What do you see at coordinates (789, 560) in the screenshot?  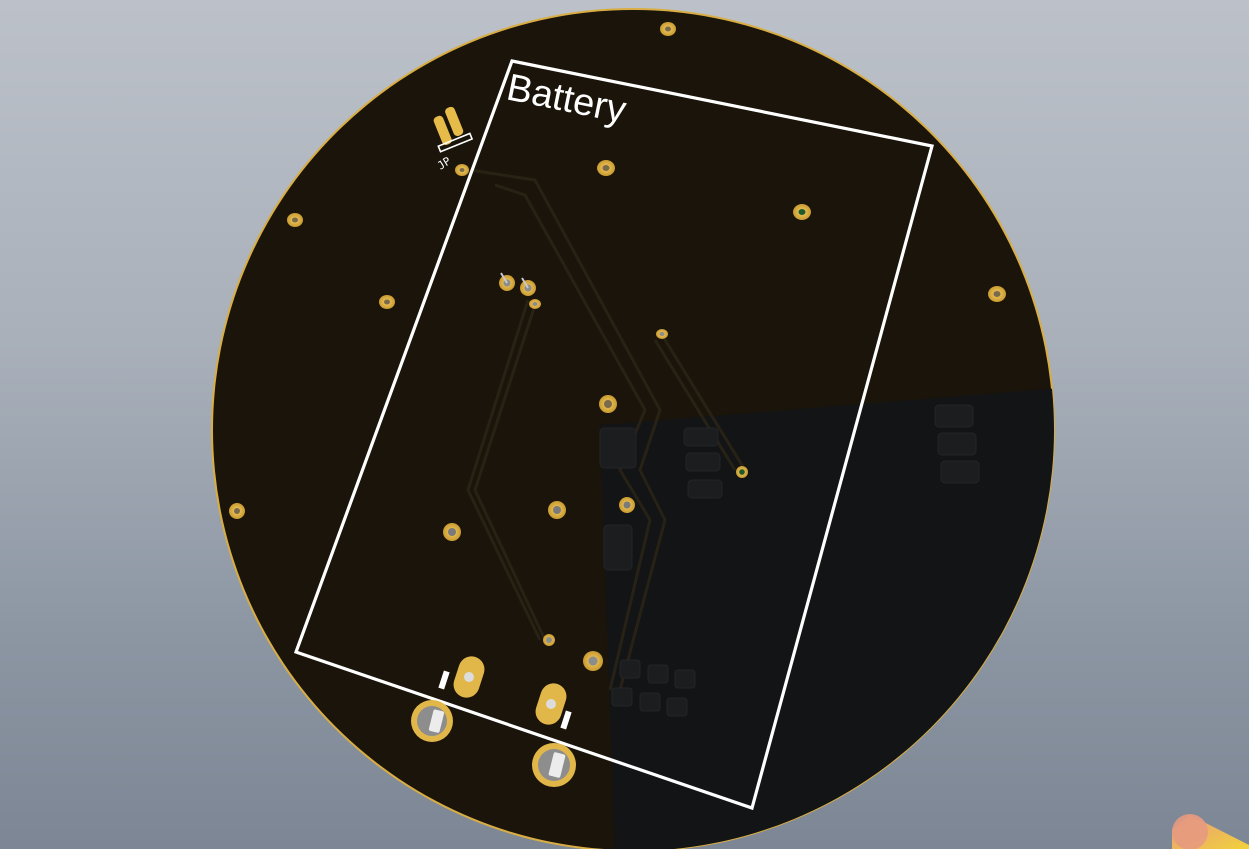 I see `shadow-footprints` at bounding box center [789, 560].